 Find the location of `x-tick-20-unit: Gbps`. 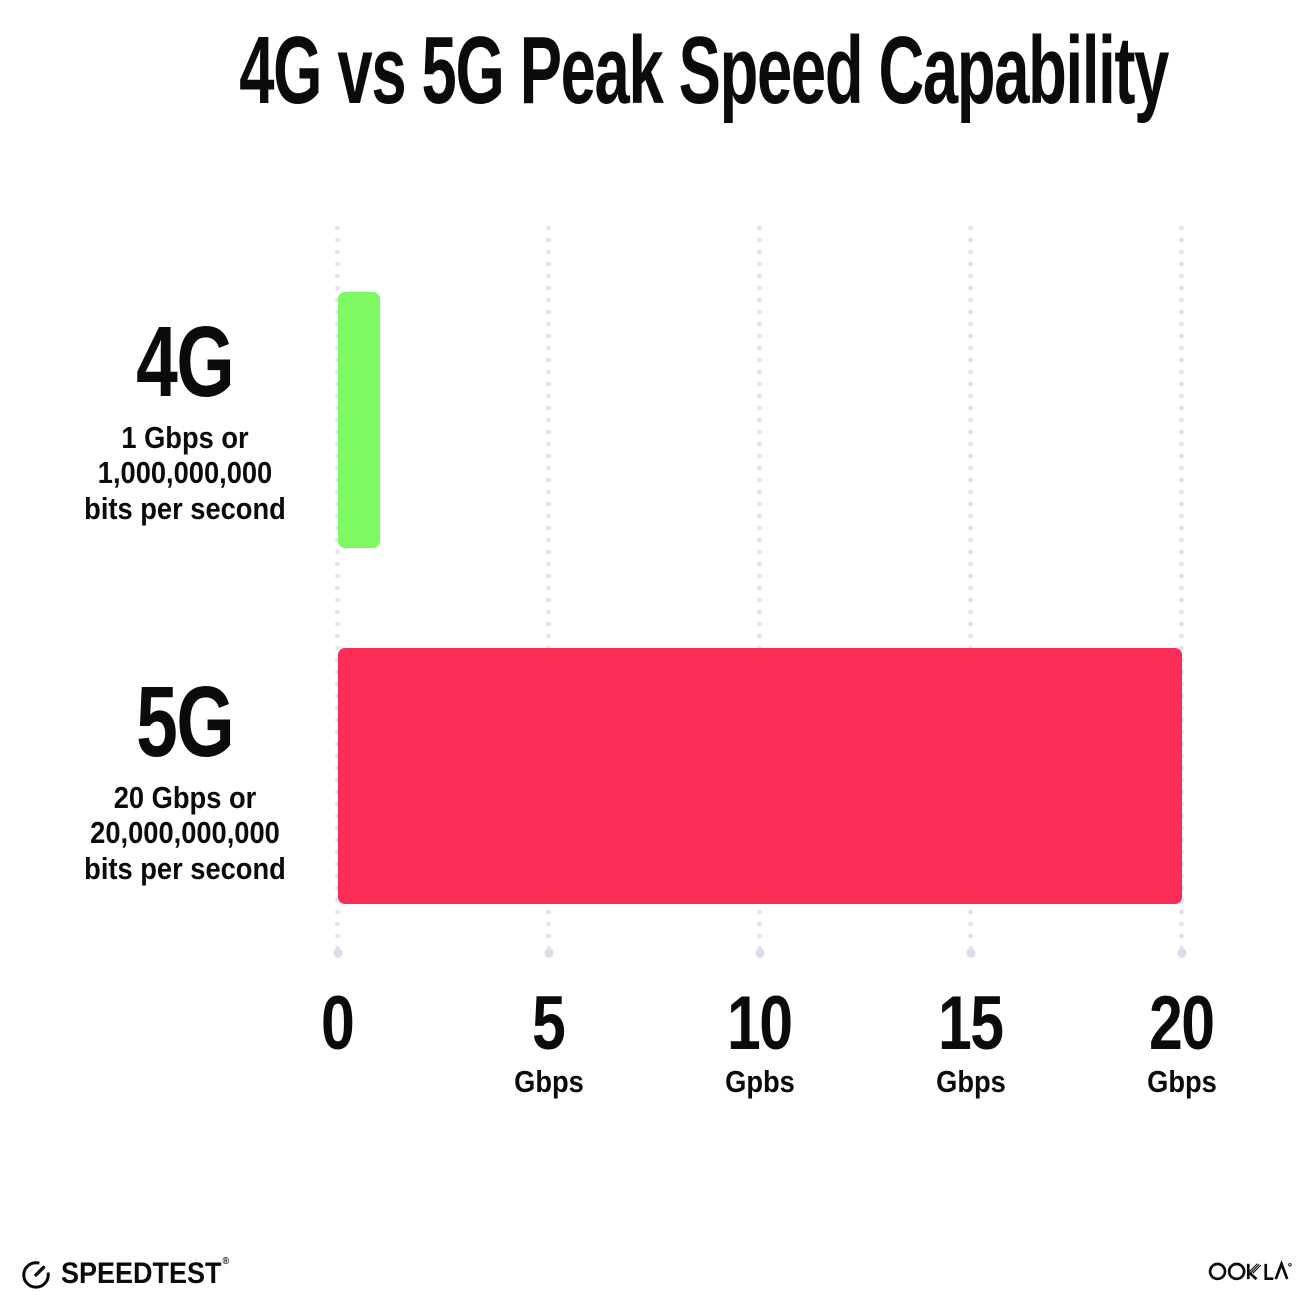

x-tick-20-unit: Gbps is located at coordinates (1181, 1081).